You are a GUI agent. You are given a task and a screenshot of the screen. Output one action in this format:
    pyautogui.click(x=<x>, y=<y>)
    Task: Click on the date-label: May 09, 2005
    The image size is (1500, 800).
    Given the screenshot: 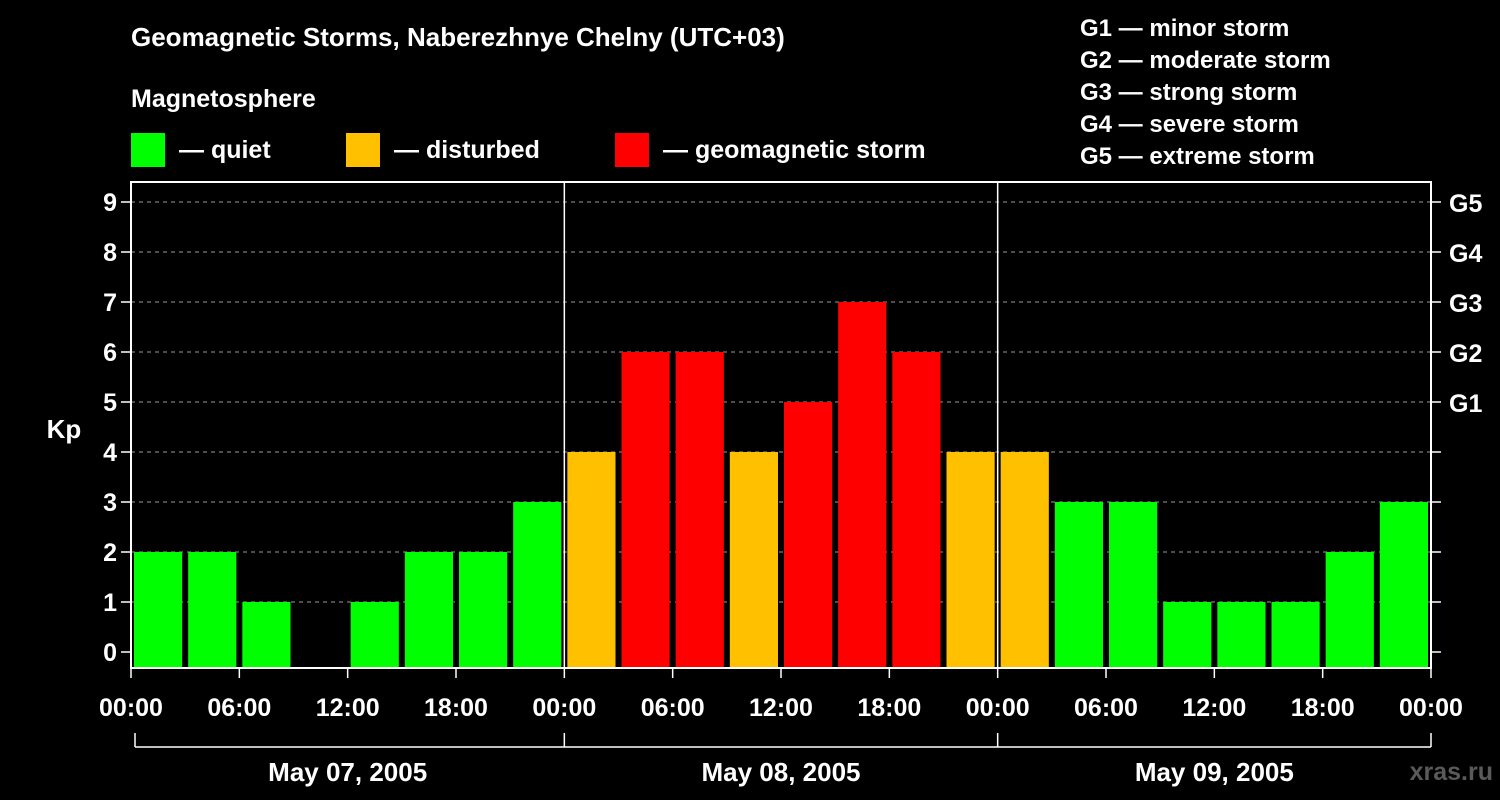 What is the action you would take?
    pyautogui.click(x=1214, y=772)
    